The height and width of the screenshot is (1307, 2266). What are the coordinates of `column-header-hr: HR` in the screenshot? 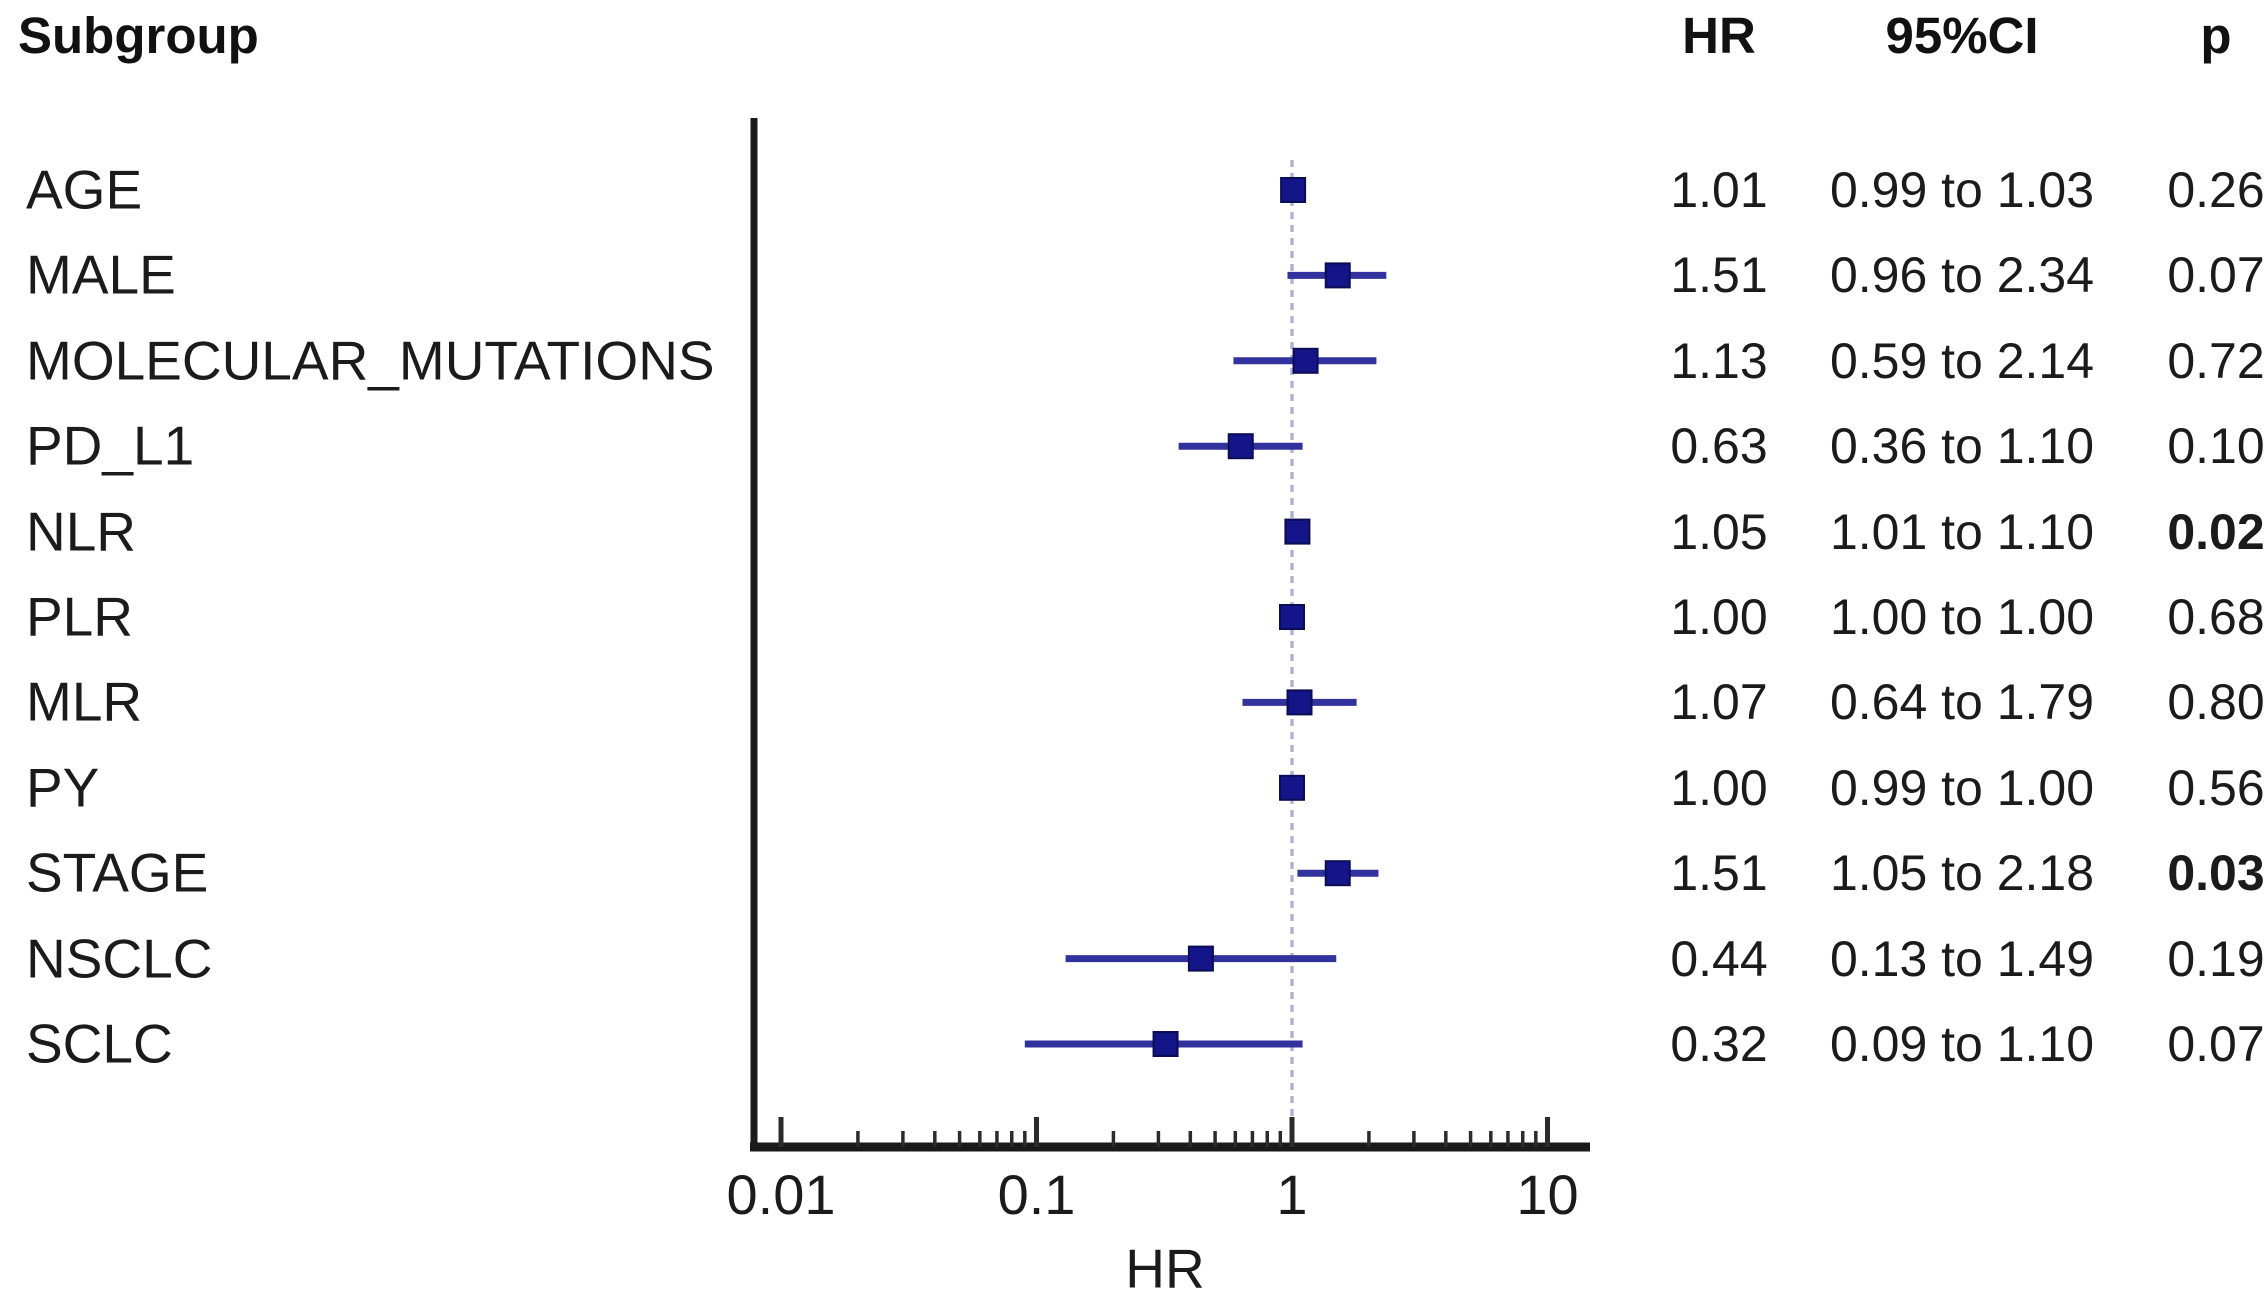 It's located at (1719, 35).